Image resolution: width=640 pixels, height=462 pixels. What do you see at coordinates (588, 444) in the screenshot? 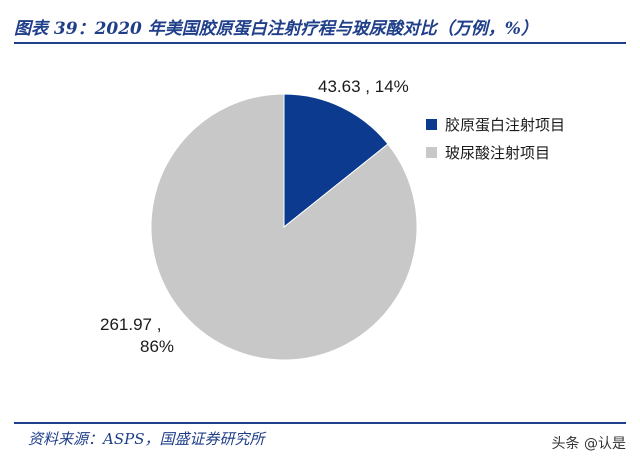
I see `watermark: 头条 @认是` at bounding box center [588, 444].